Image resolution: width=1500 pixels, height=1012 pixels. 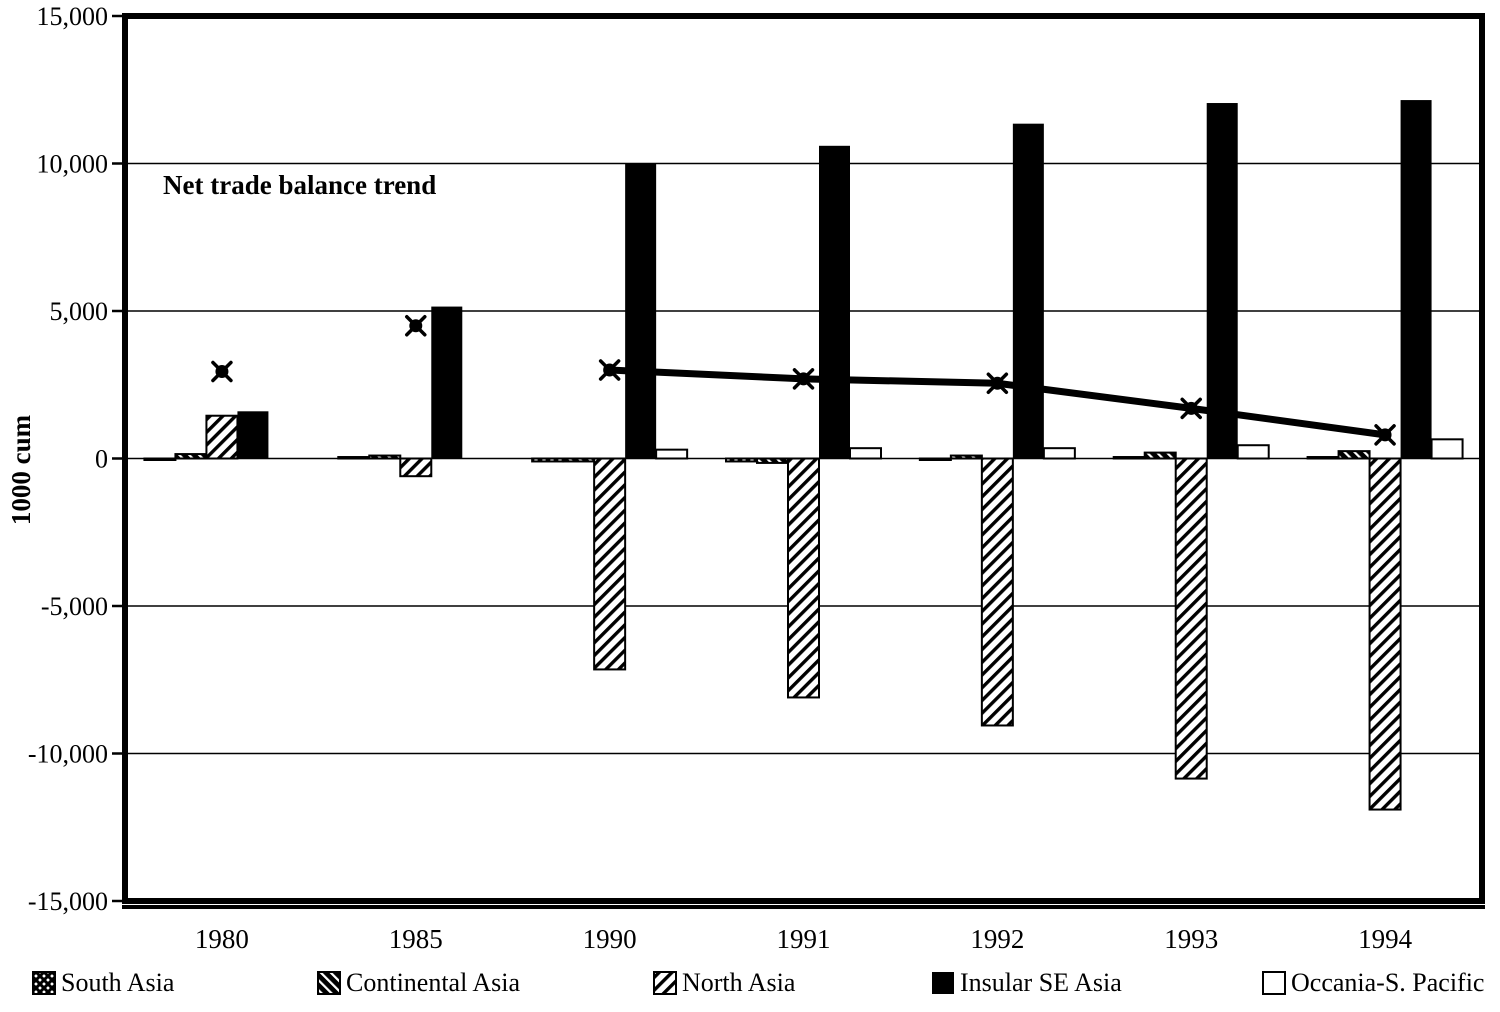 I want to click on legend-item-north-asia: North Asia, so click(x=724, y=982).